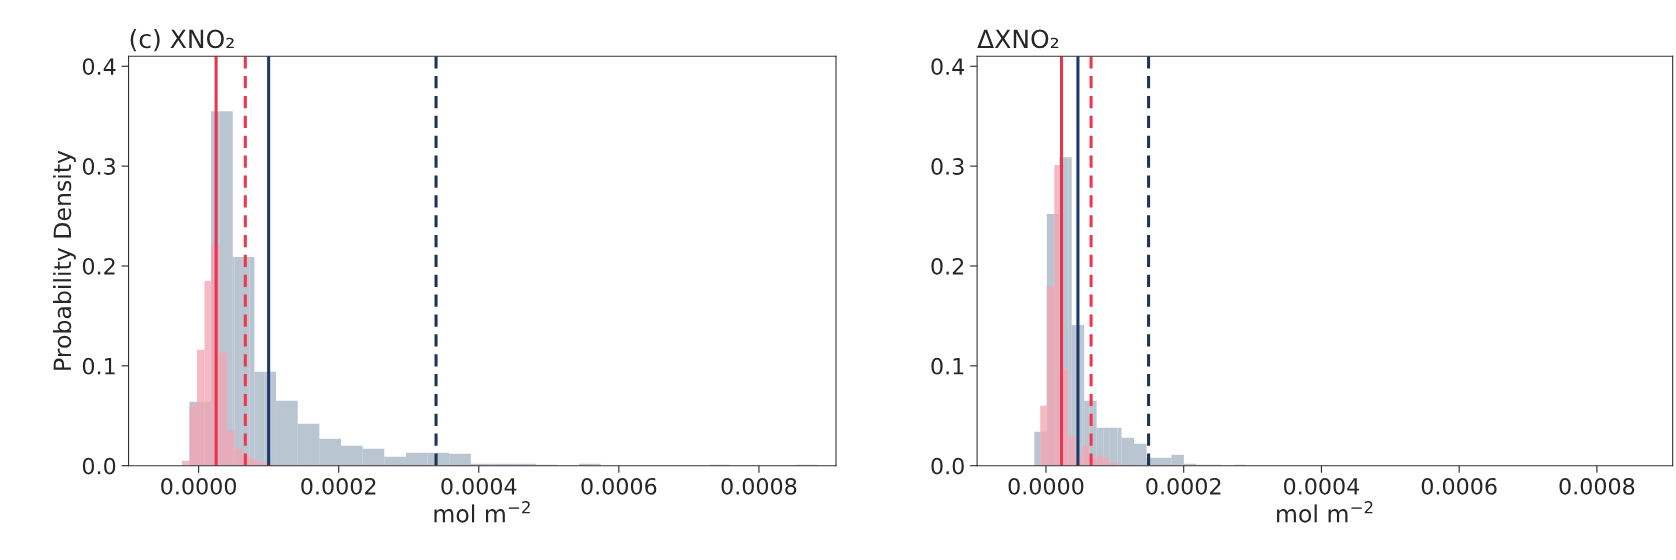 The width and height of the screenshot is (1676, 560). What do you see at coordinates (182, 40) in the screenshot?
I see `chart-title: (c) XNO₂` at bounding box center [182, 40].